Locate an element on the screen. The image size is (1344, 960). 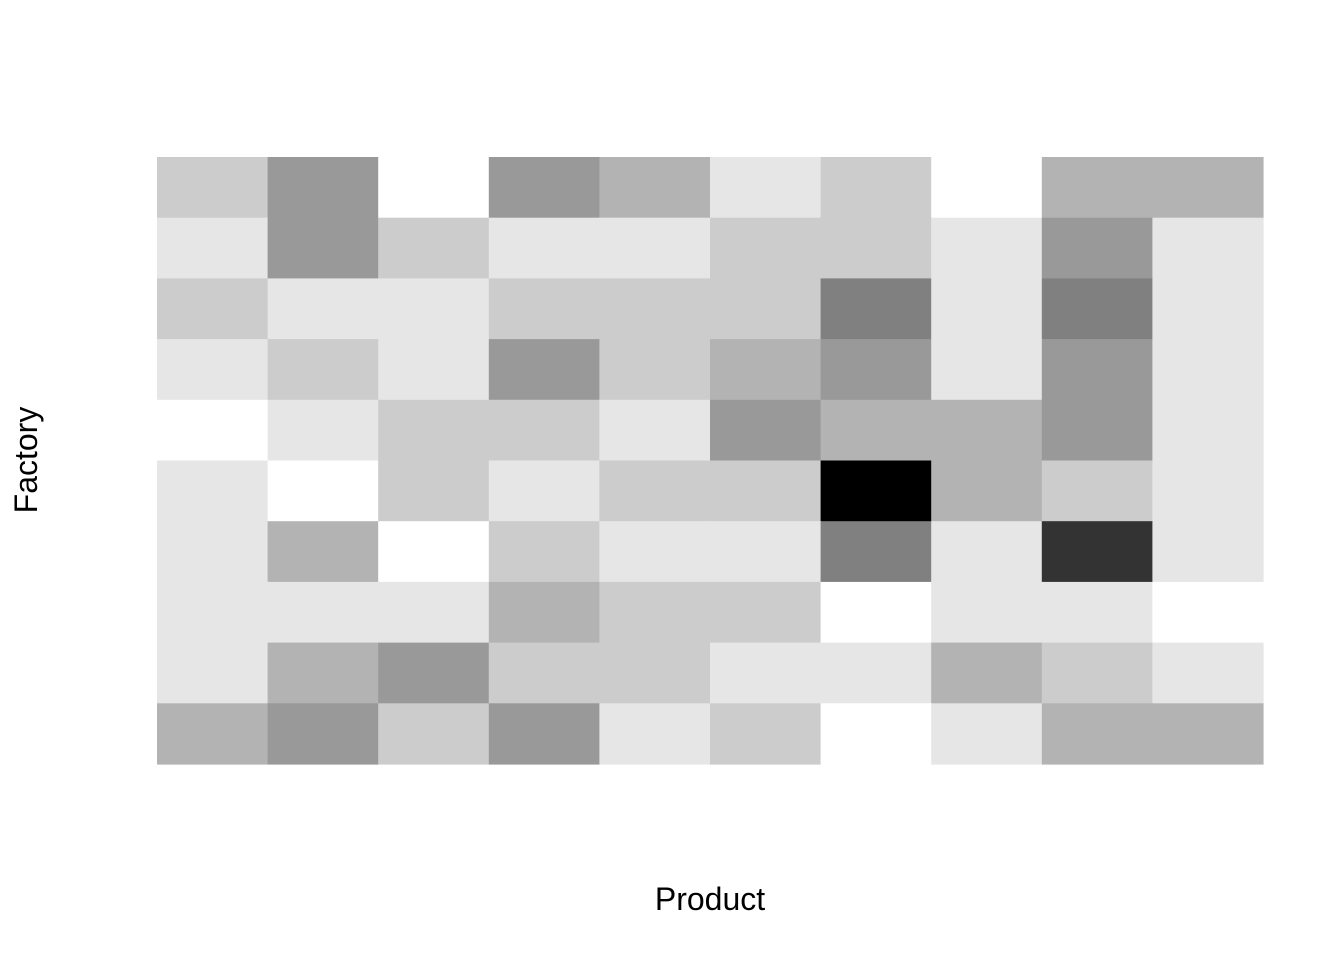
x-axis-label: Product is located at coordinates (710, 899).